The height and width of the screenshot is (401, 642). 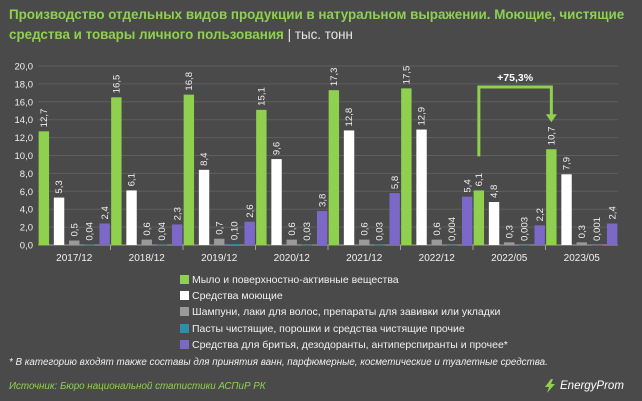 I want to click on x-tick-label: 2018/12, so click(x=147, y=258).